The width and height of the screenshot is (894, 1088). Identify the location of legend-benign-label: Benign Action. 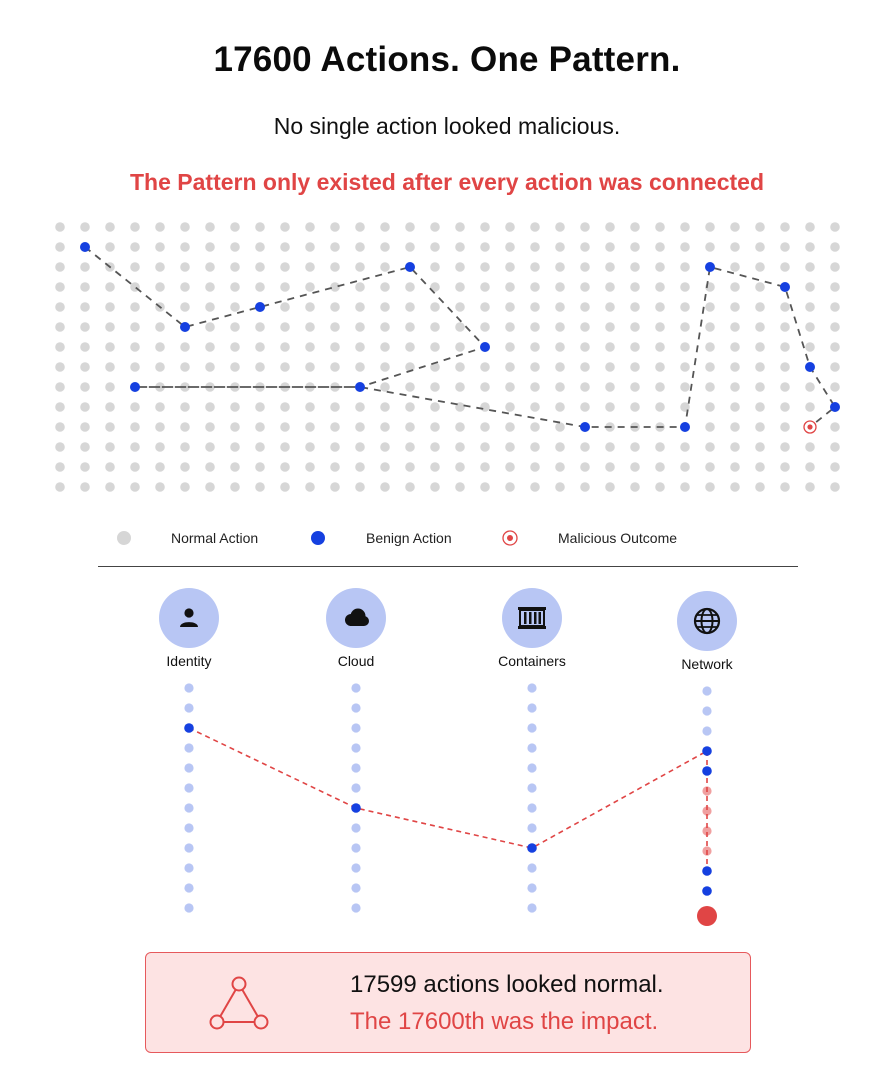
(409, 538).